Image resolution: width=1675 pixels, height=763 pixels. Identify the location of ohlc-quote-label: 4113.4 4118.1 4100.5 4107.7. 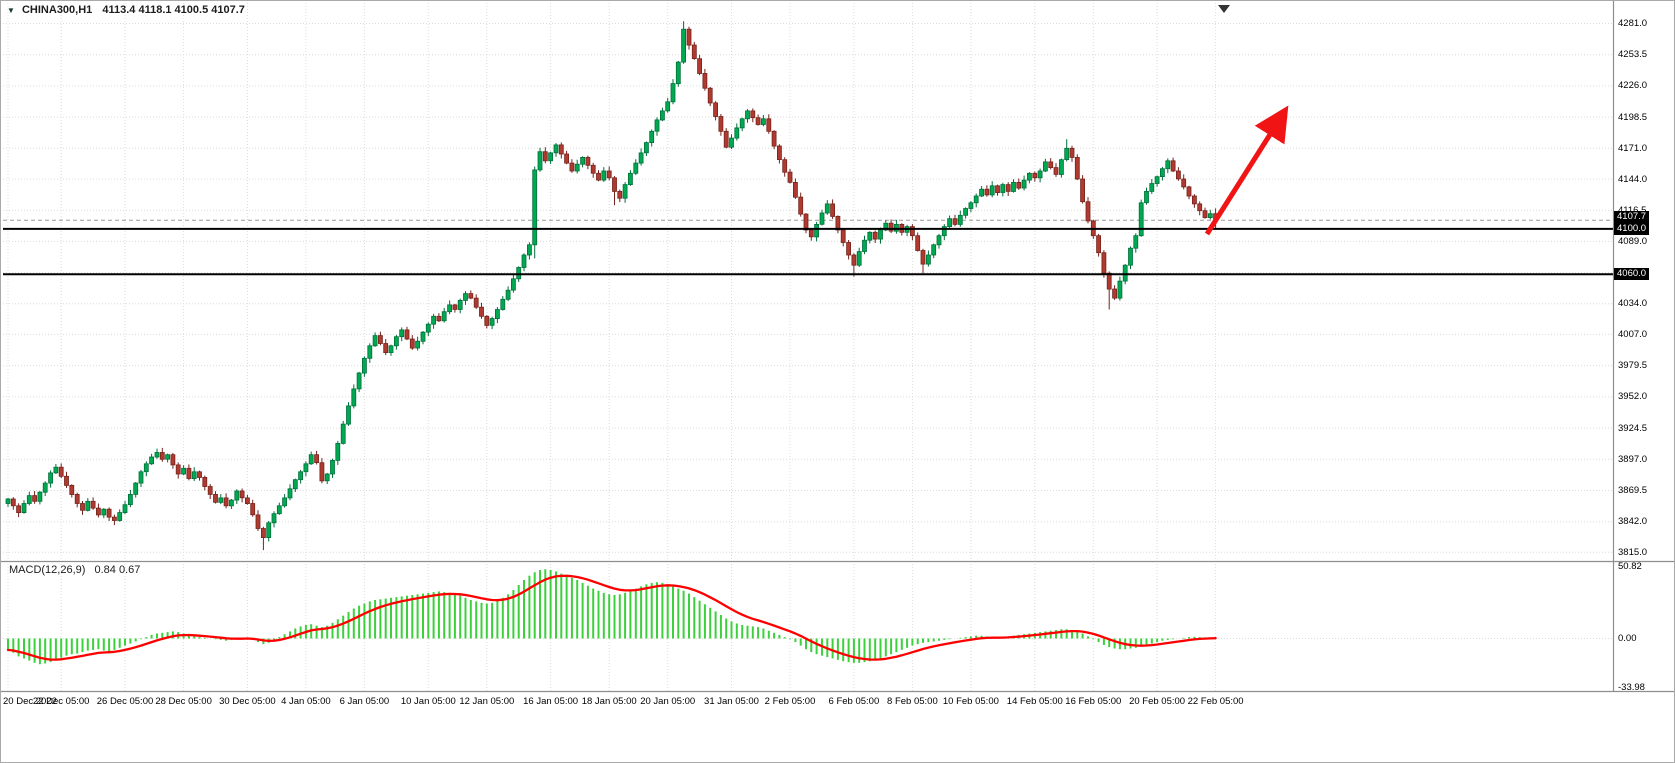
(173, 10).